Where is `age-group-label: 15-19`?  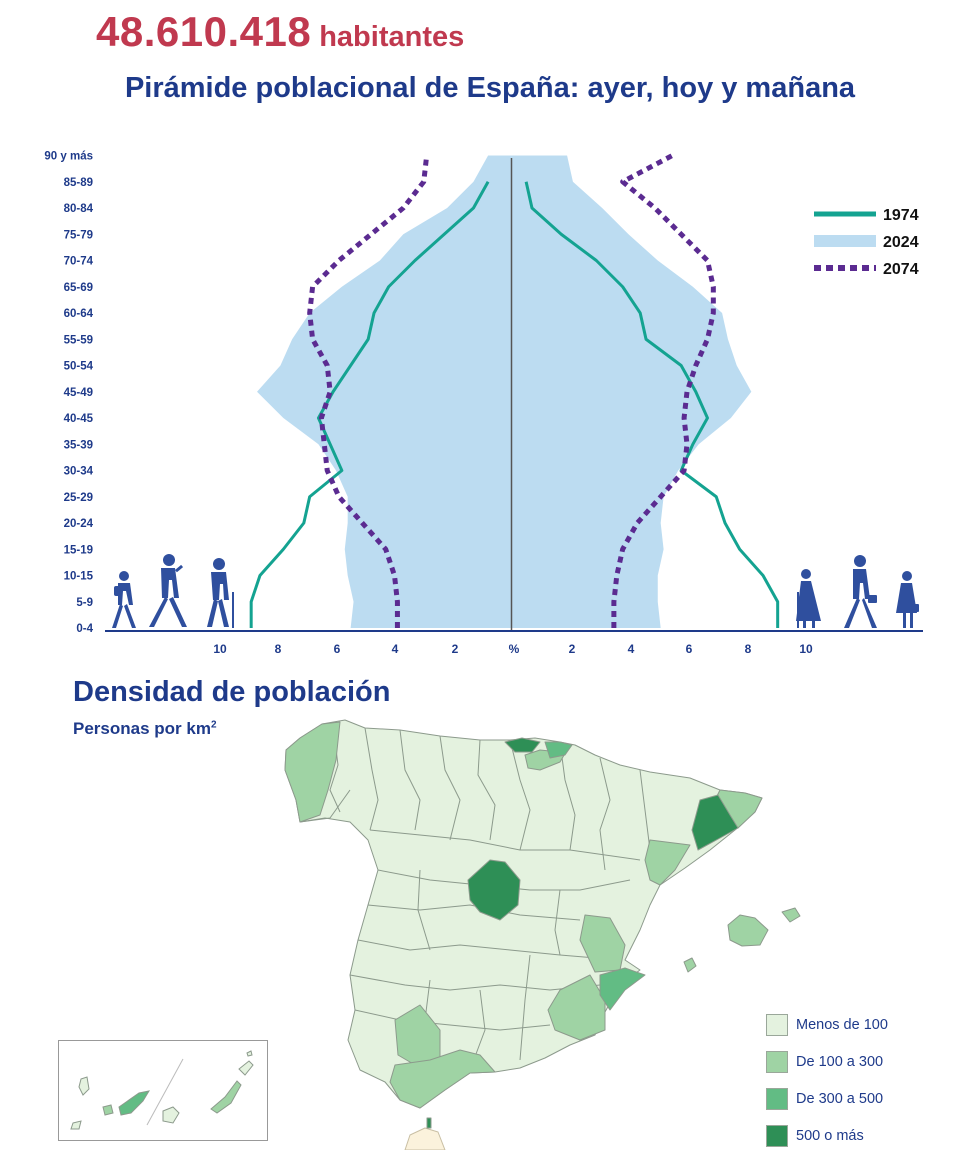
age-group-label: 15-19 is located at coordinates (78, 550).